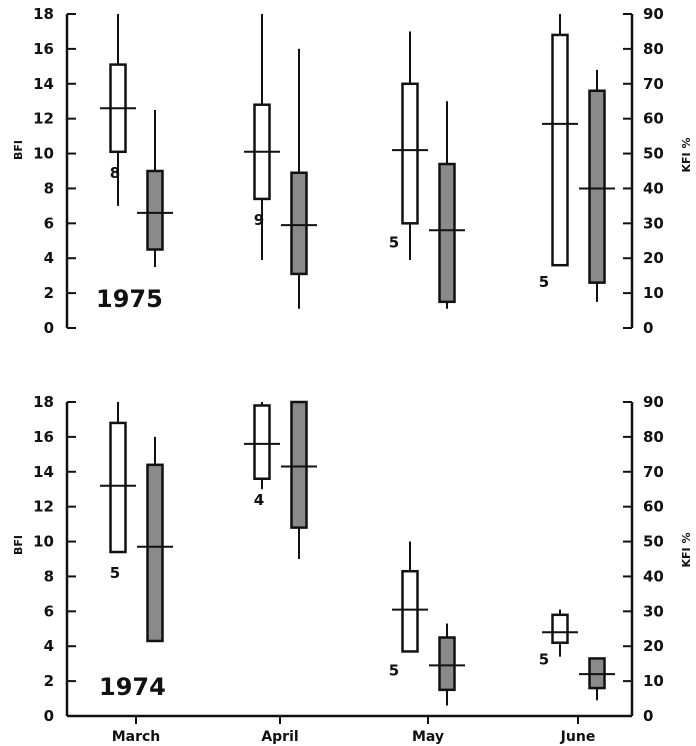 The height and width of the screenshot is (746, 696). Describe the element at coordinates (259, 500) in the screenshot. I see `sample-size-label: 4` at that location.